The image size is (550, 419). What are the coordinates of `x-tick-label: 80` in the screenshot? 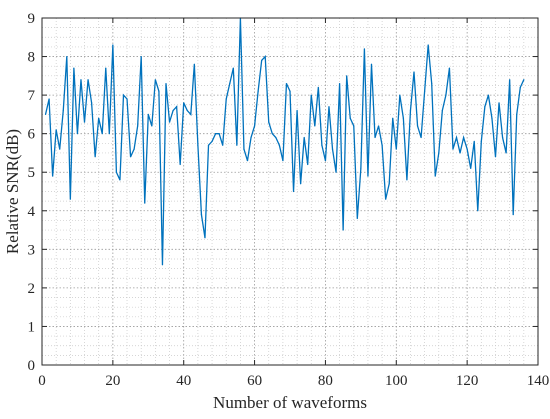 It's located at (325, 381).